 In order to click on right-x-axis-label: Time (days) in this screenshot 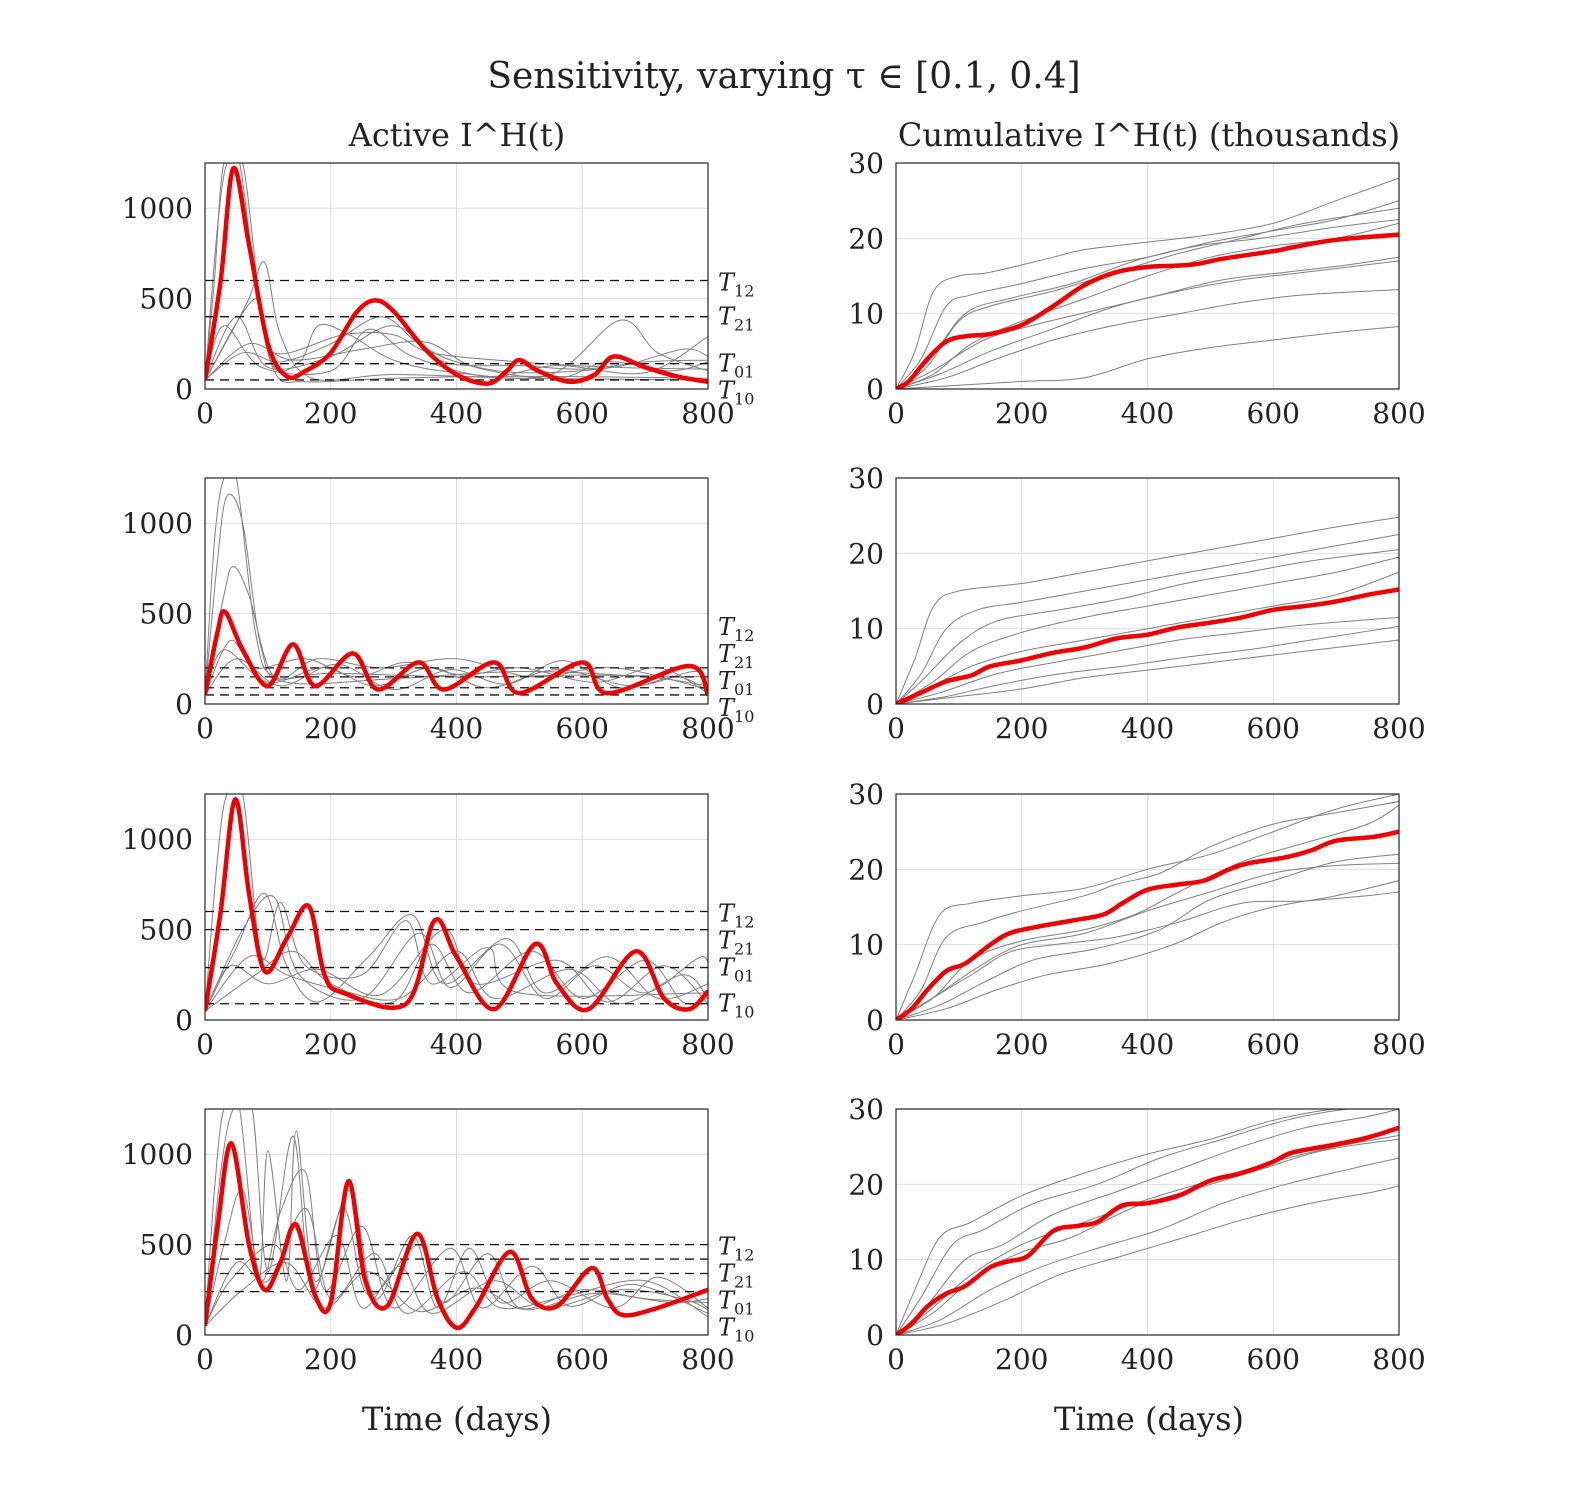, I will do `click(1149, 1419)`.